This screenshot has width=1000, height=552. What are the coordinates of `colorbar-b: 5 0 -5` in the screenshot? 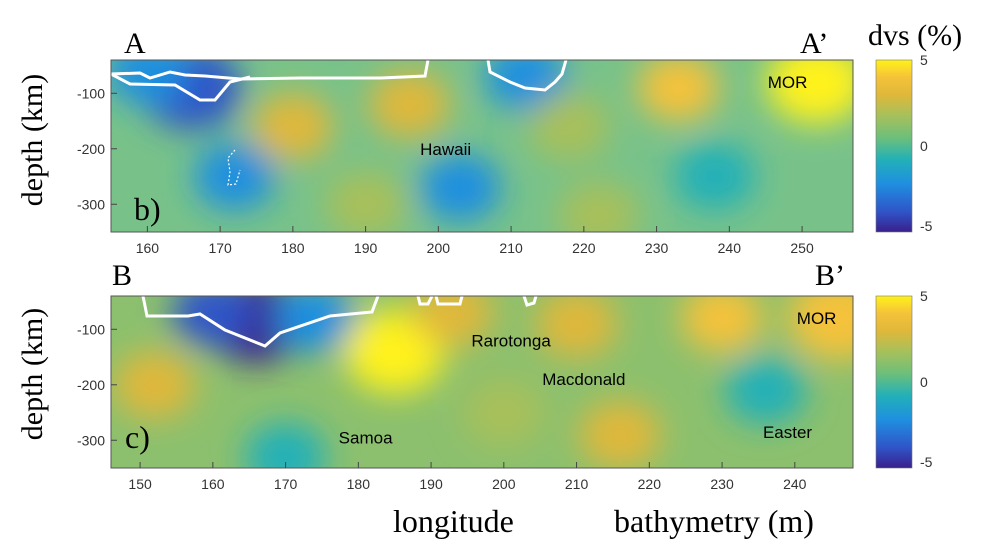 It's located at (904, 143).